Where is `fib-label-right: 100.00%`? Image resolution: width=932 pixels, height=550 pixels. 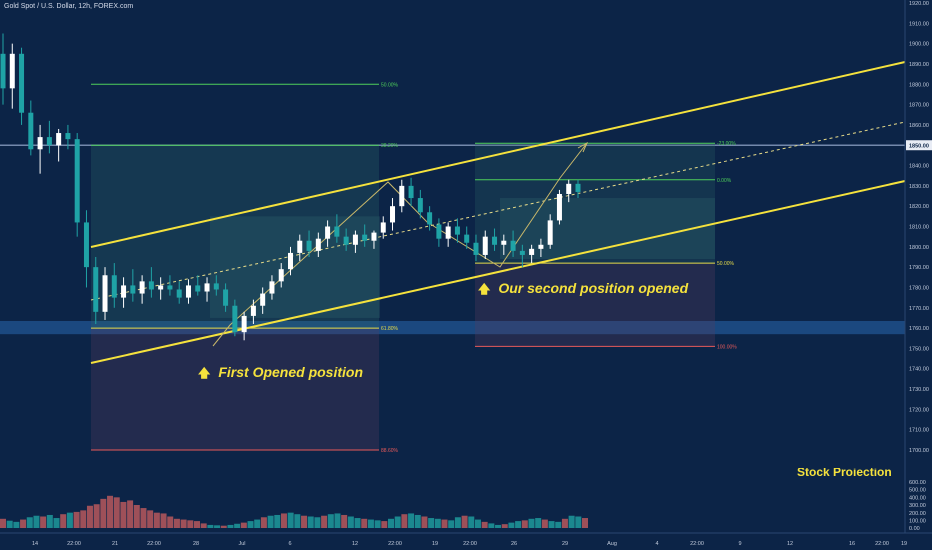
fib-label-right: 100.00% is located at coordinates (727, 347).